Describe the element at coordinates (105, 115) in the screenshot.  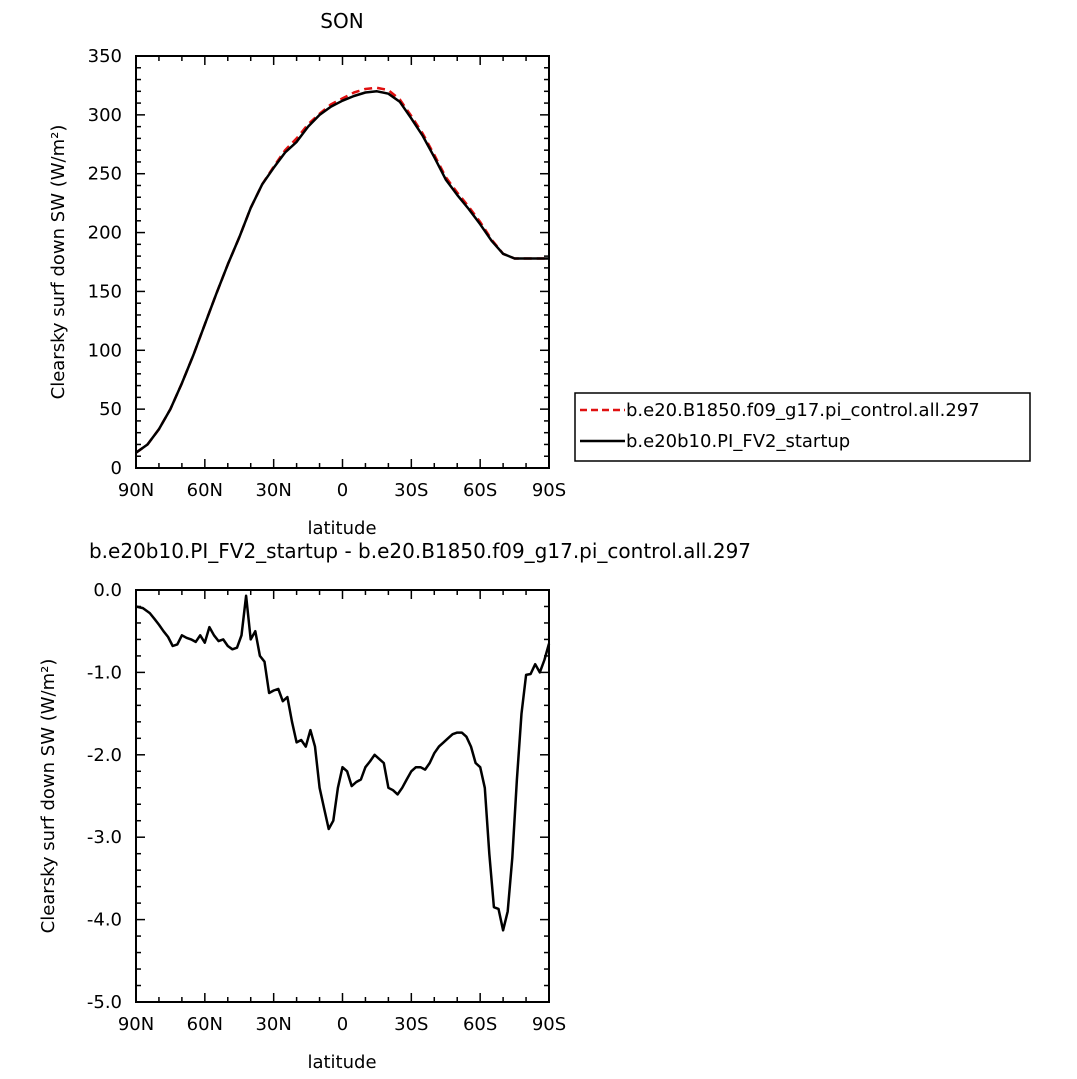
I see `top-y-tick-label: 300` at that location.